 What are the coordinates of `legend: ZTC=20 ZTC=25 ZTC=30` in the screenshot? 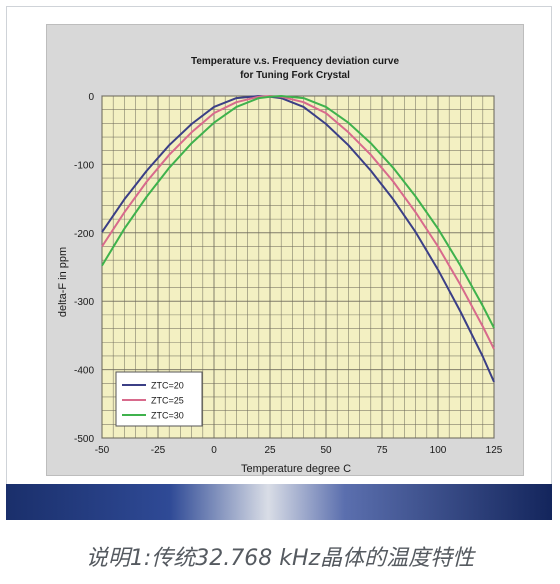 It's located at (159, 399).